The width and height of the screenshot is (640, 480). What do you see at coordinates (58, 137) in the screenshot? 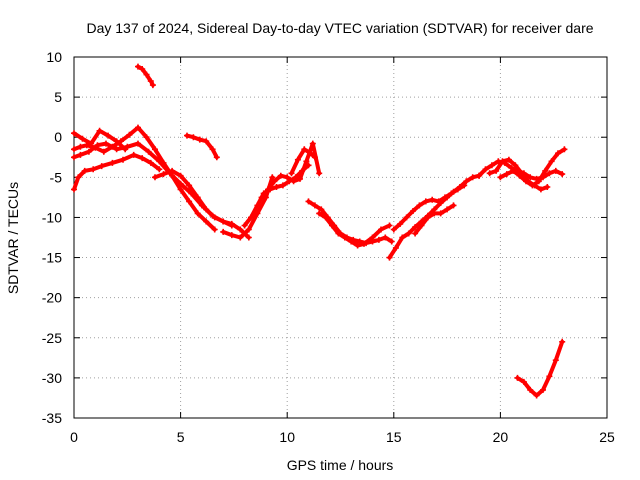
I see `y-tick-label: 0` at bounding box center [58, 137].